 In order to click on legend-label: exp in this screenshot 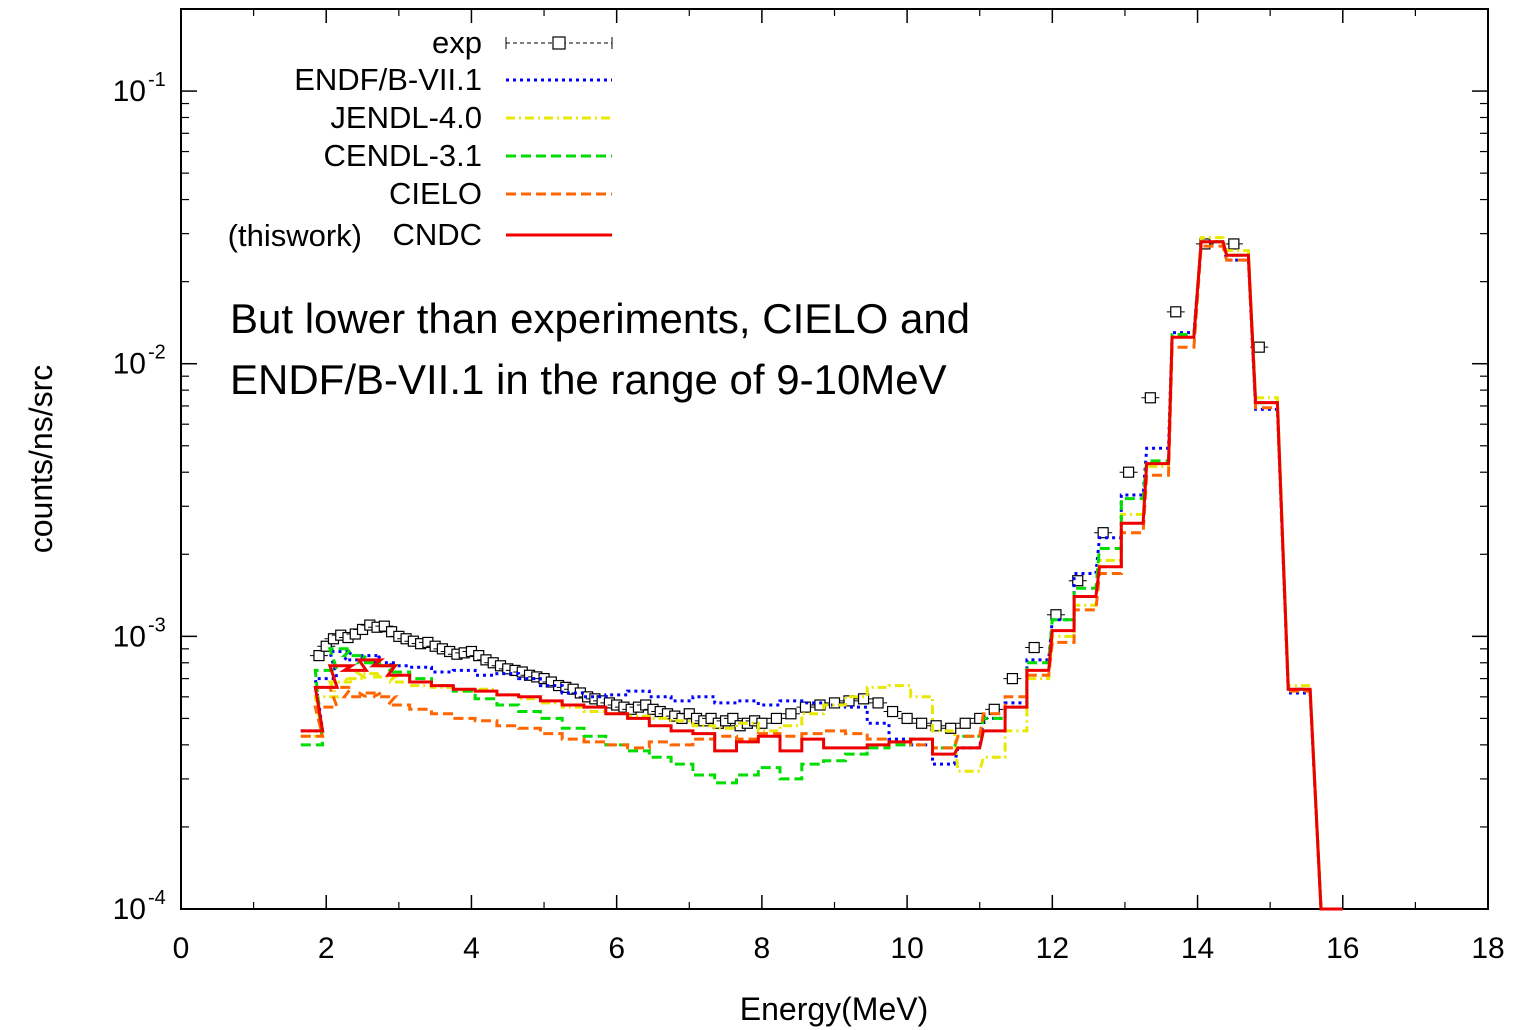, I will do `click(457, 42)`.